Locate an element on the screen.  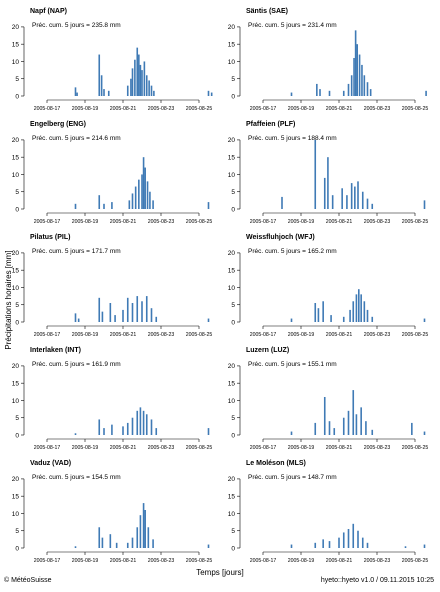
panel-title: Le Moléson (MLS) is located at coordinates (276, 463).